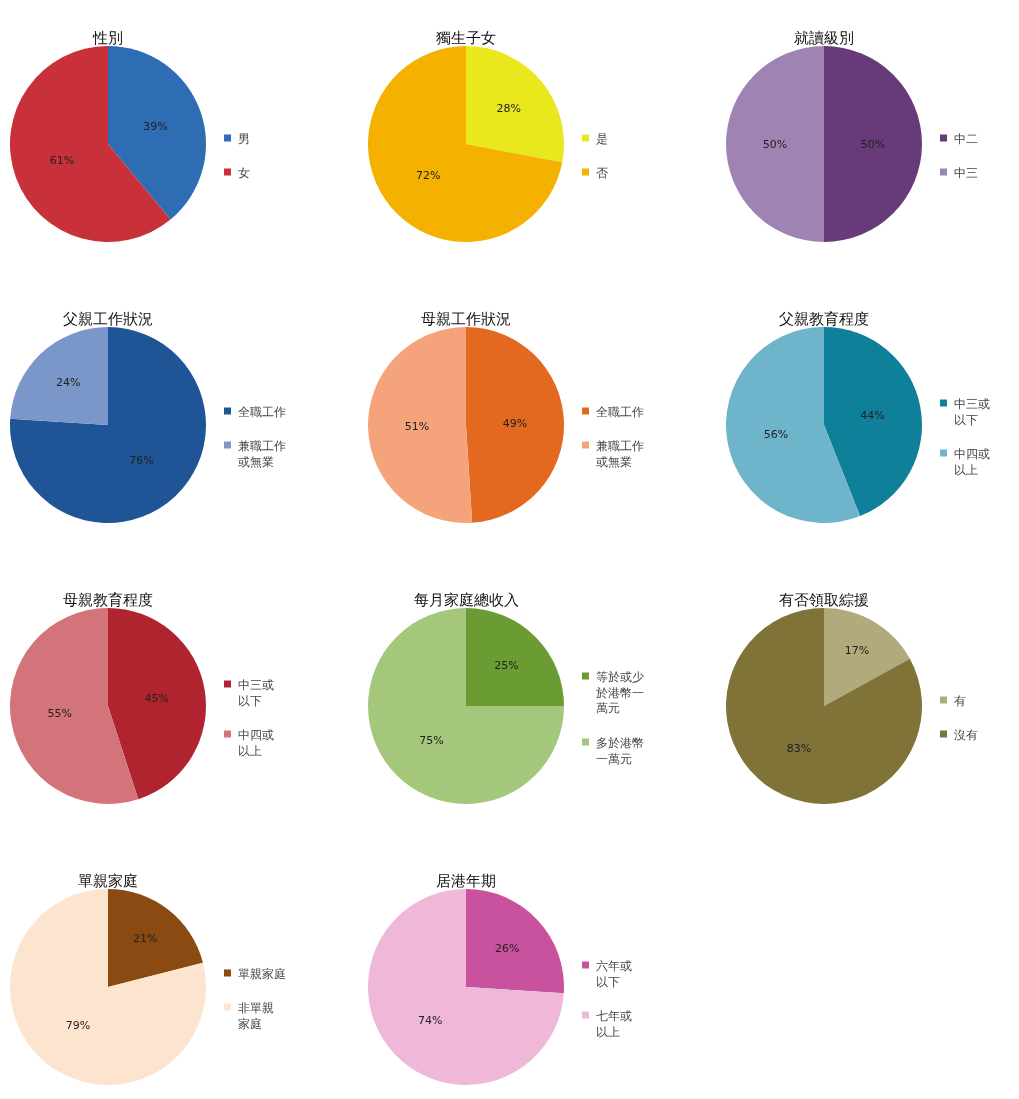 The image size is (1019, 1099). What do you see at coordinates (776, 434) in the screenshot?
I see `data-label: 56%` at bounding box center [776, 434].